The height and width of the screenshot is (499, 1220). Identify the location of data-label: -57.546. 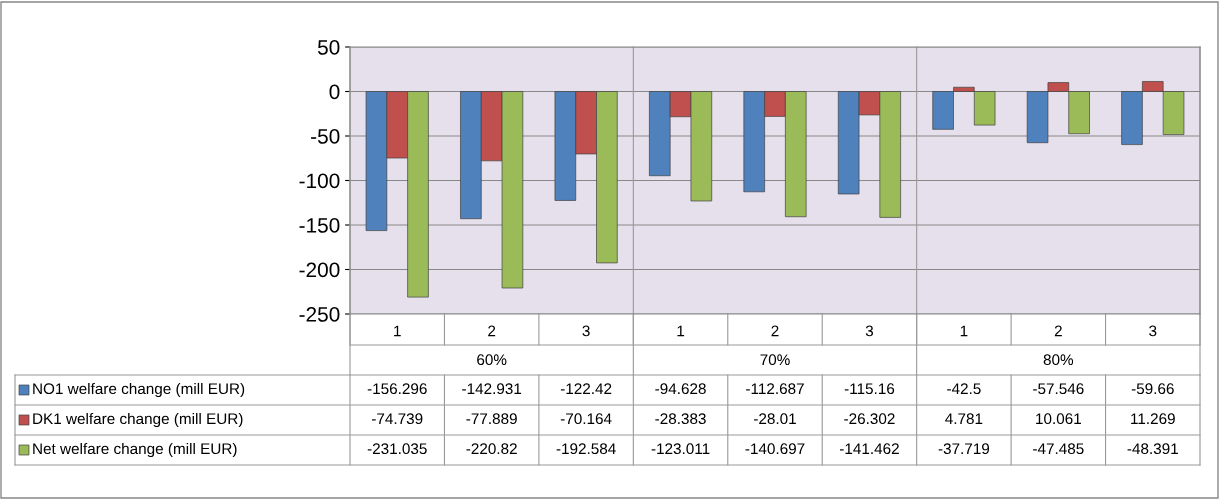
(1058, 389).